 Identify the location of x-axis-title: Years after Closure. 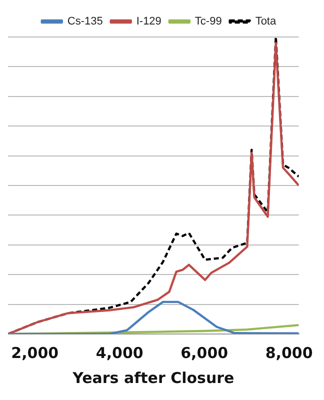
(153, 377).